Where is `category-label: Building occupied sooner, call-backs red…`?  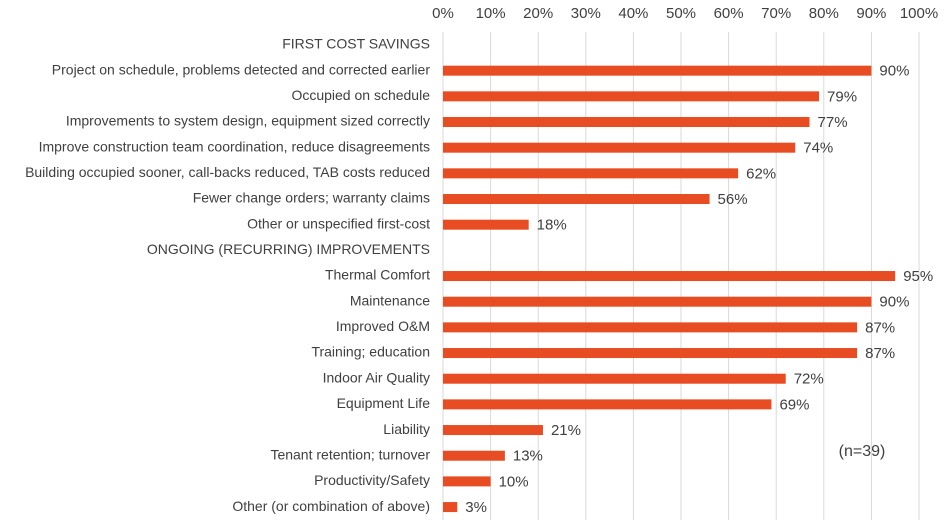 category-label: Building occupied sooner, call-backs red… is located at coordinates (227, 172).